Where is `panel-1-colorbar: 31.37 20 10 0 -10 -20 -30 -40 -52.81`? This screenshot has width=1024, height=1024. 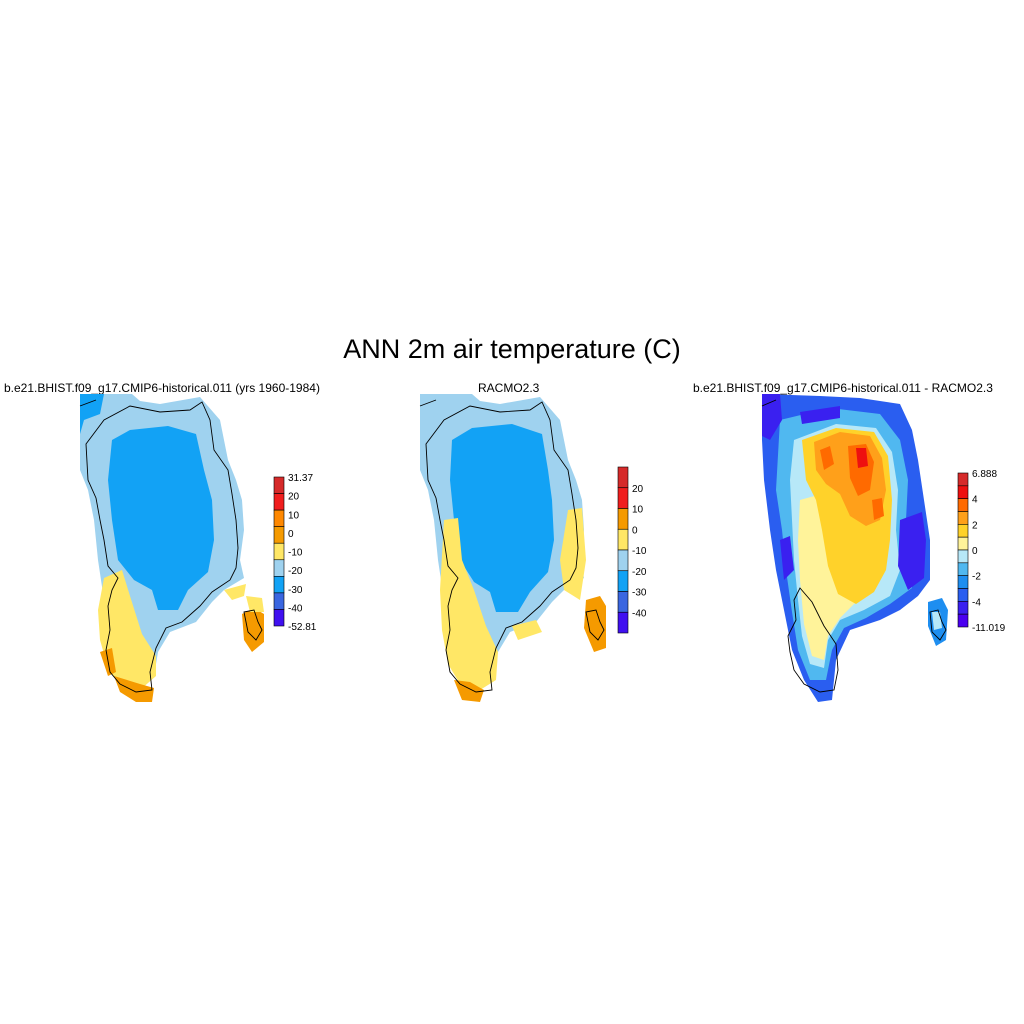
panel-1-colorbar: 31.37 20 10 0 -10 -20 -30 -40 -52.81 is located at coordinates (295, 553).